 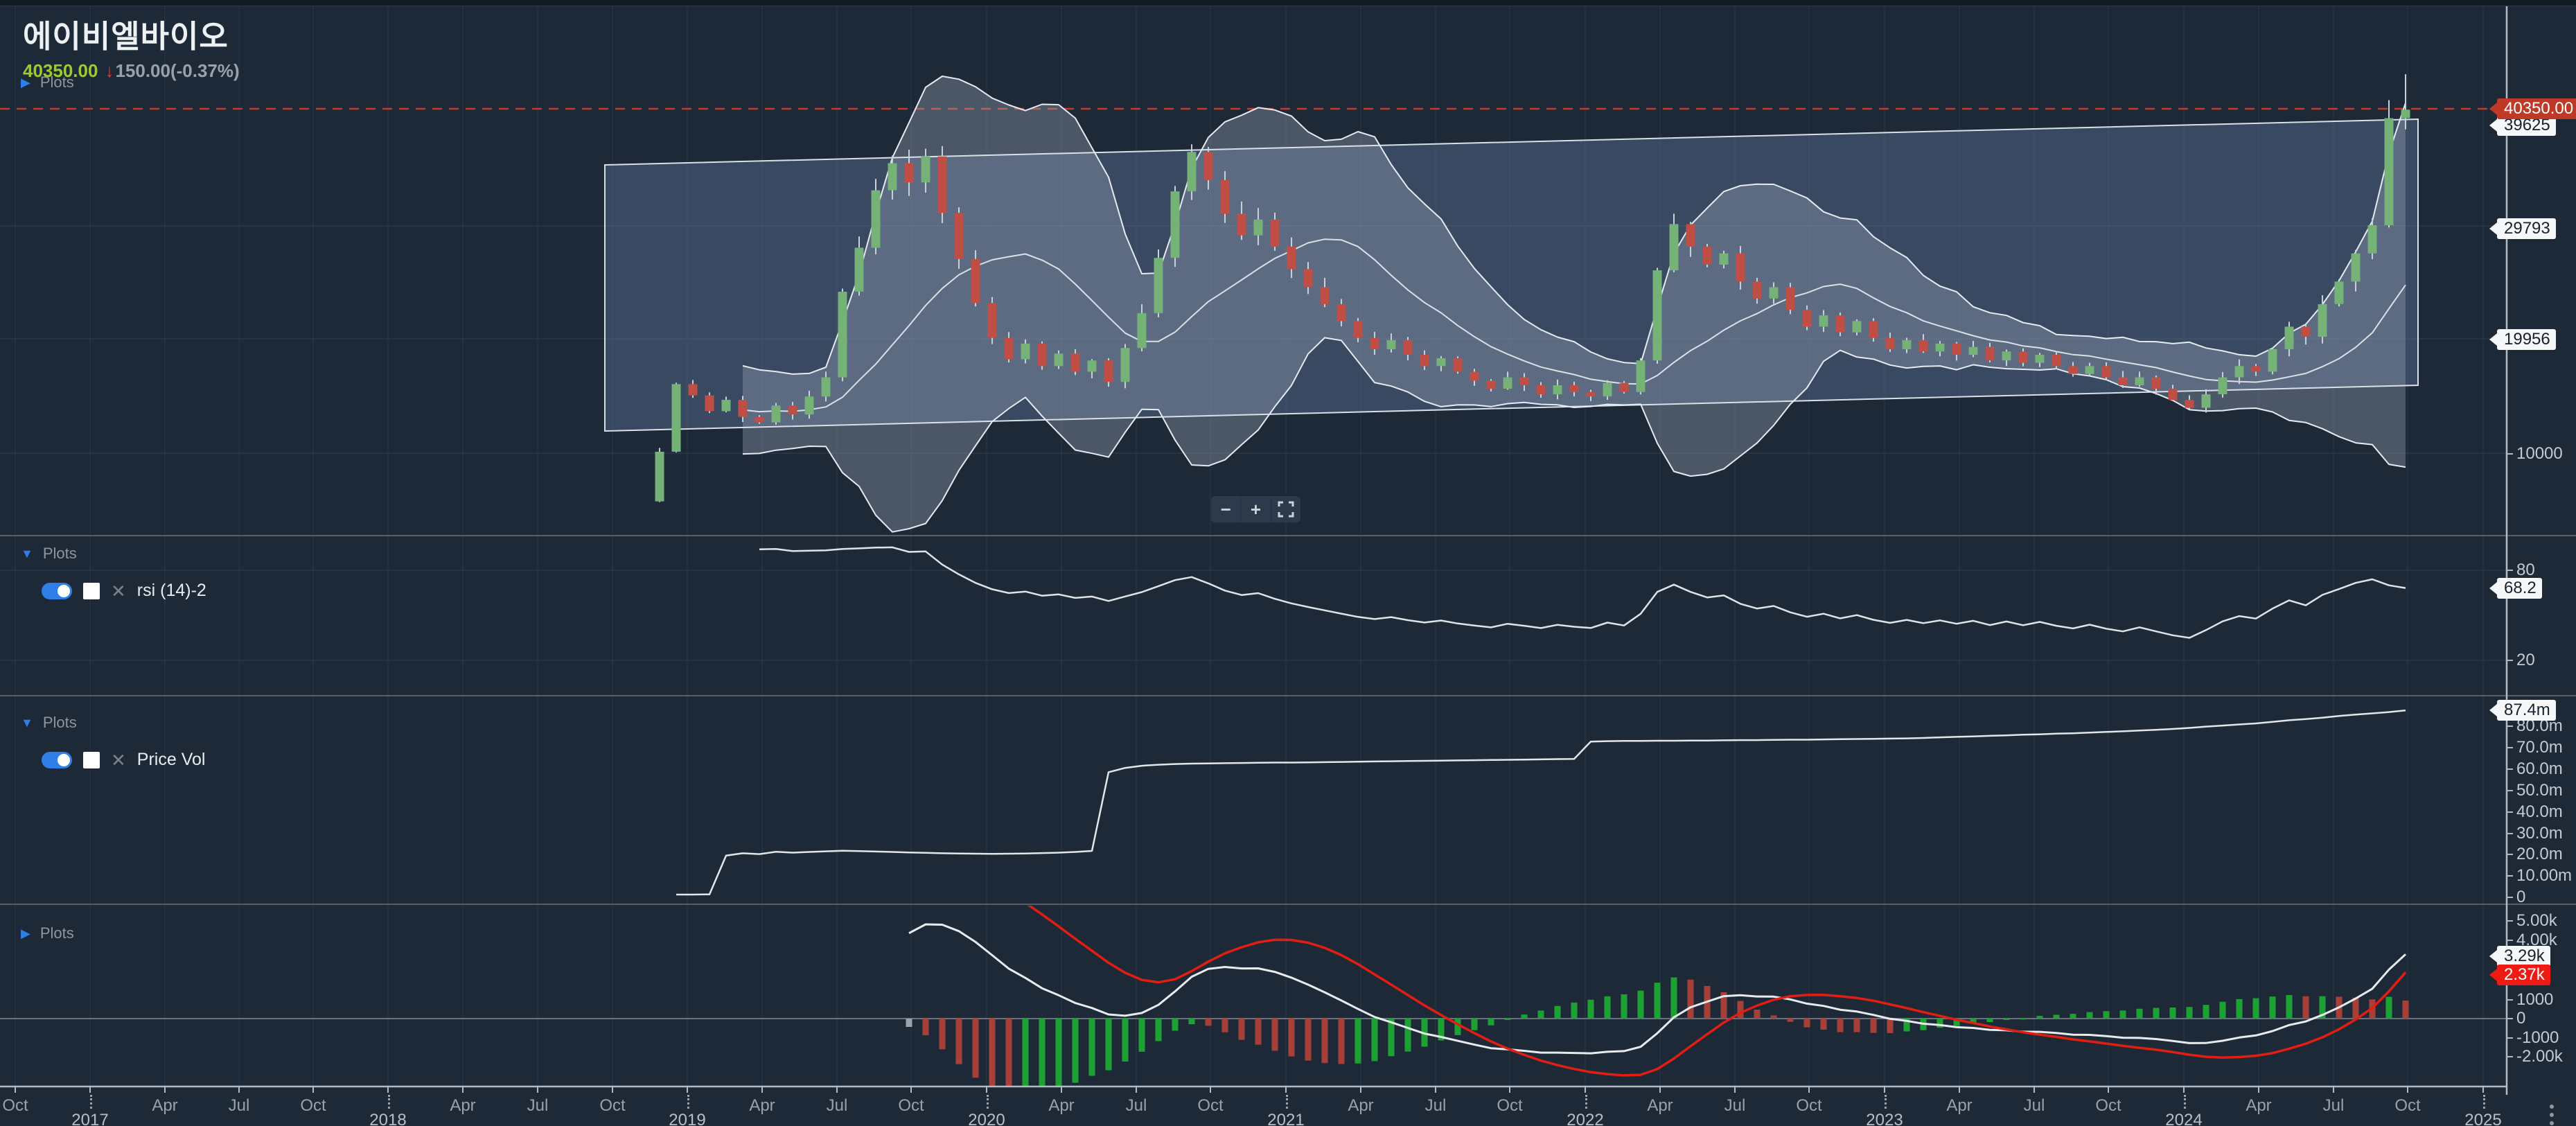 I want to click on time-year-label: 2020, so click(x=986, y=1119).